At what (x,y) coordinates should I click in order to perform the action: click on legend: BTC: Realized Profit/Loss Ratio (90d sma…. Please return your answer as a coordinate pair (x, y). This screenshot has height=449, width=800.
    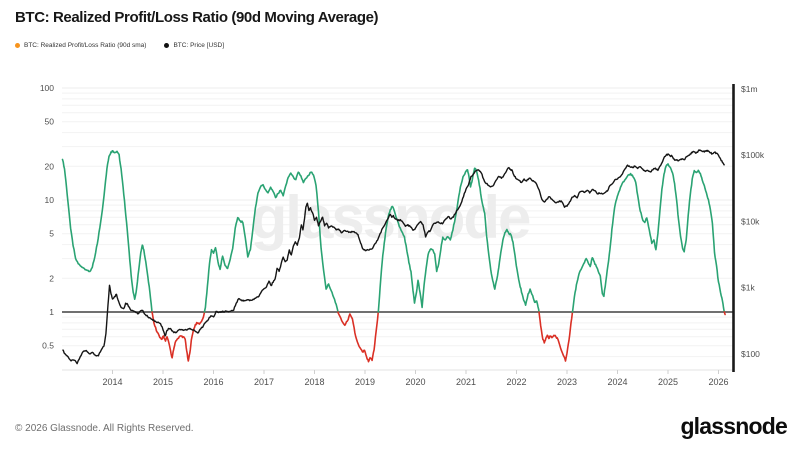
    Looking at the image, I should click on (119, 45).